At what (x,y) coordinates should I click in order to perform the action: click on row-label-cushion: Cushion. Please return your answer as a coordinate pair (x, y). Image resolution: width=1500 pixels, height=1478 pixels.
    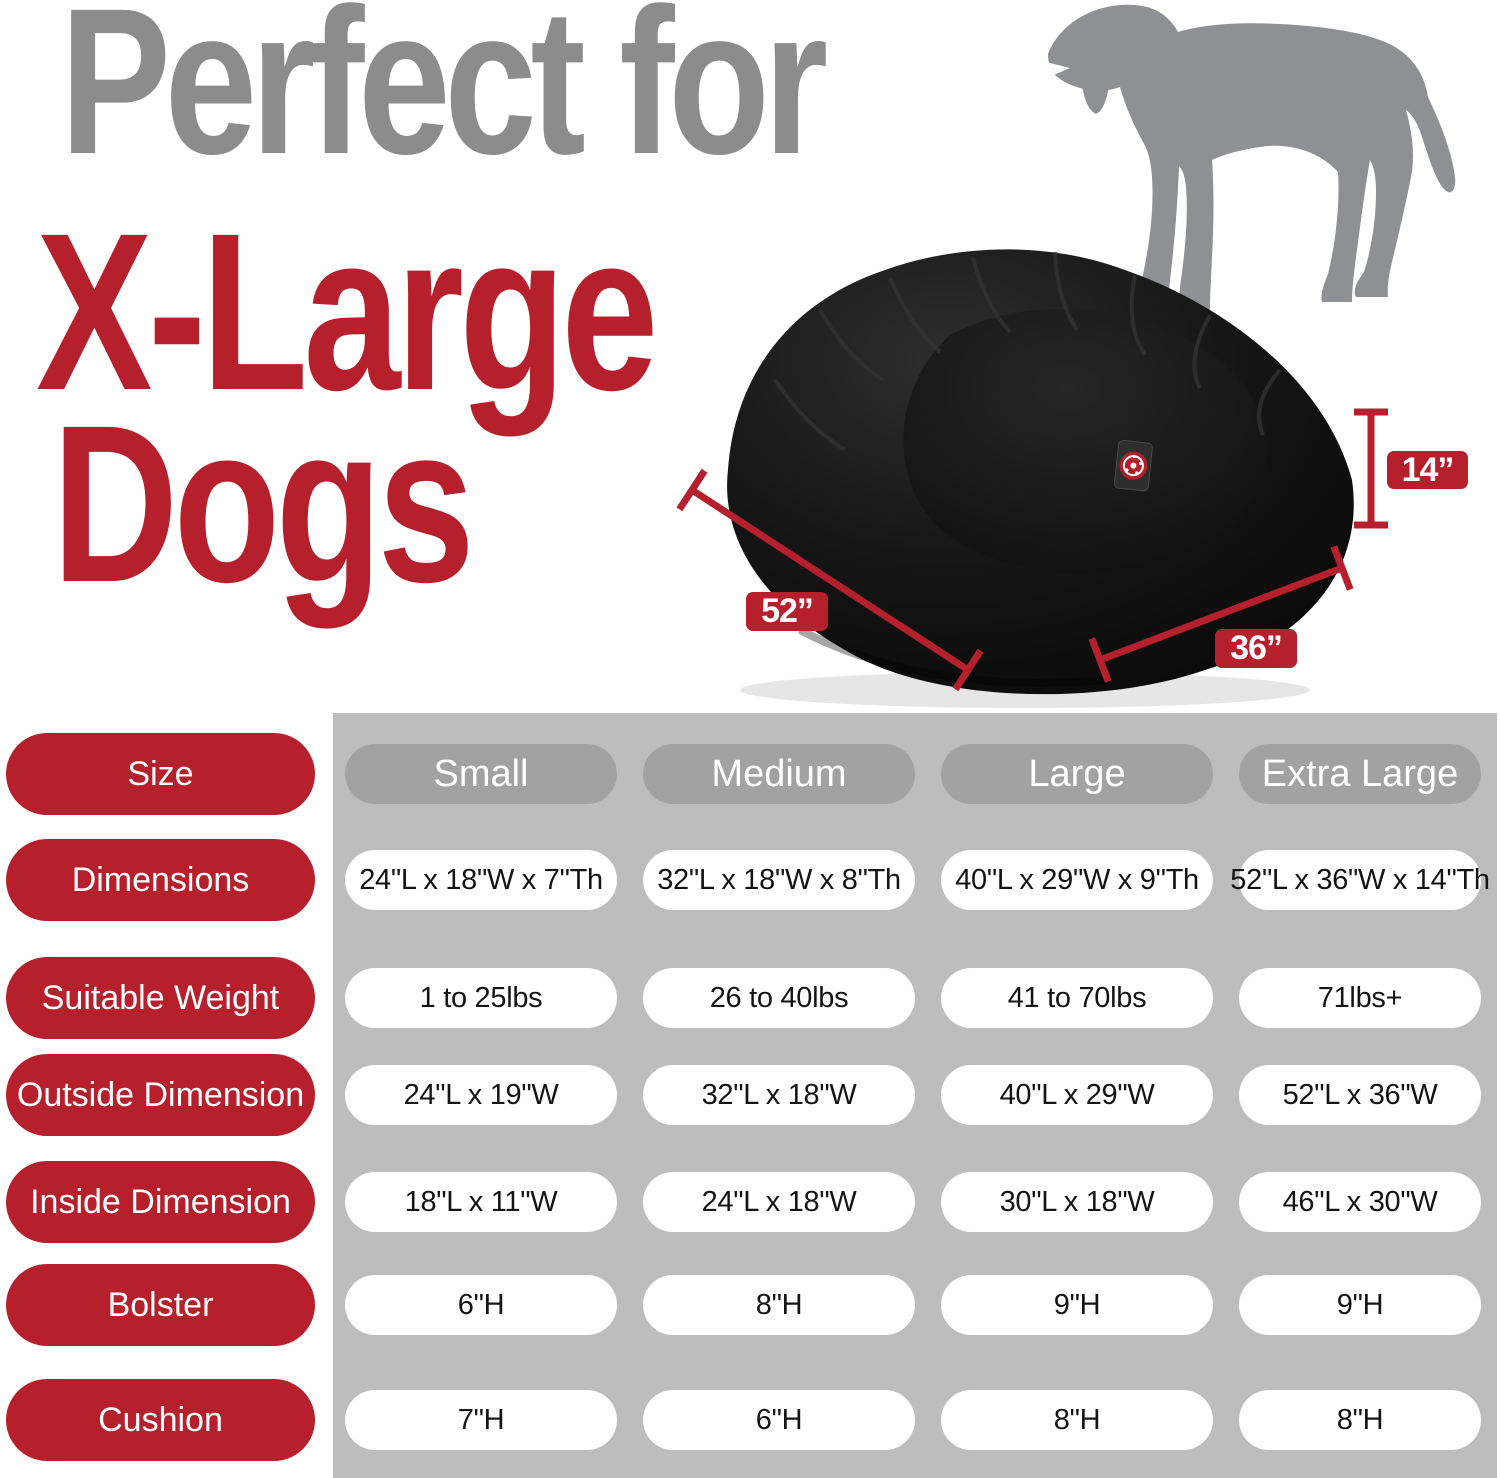
    Looking at the image, I should click on (160, 1420).